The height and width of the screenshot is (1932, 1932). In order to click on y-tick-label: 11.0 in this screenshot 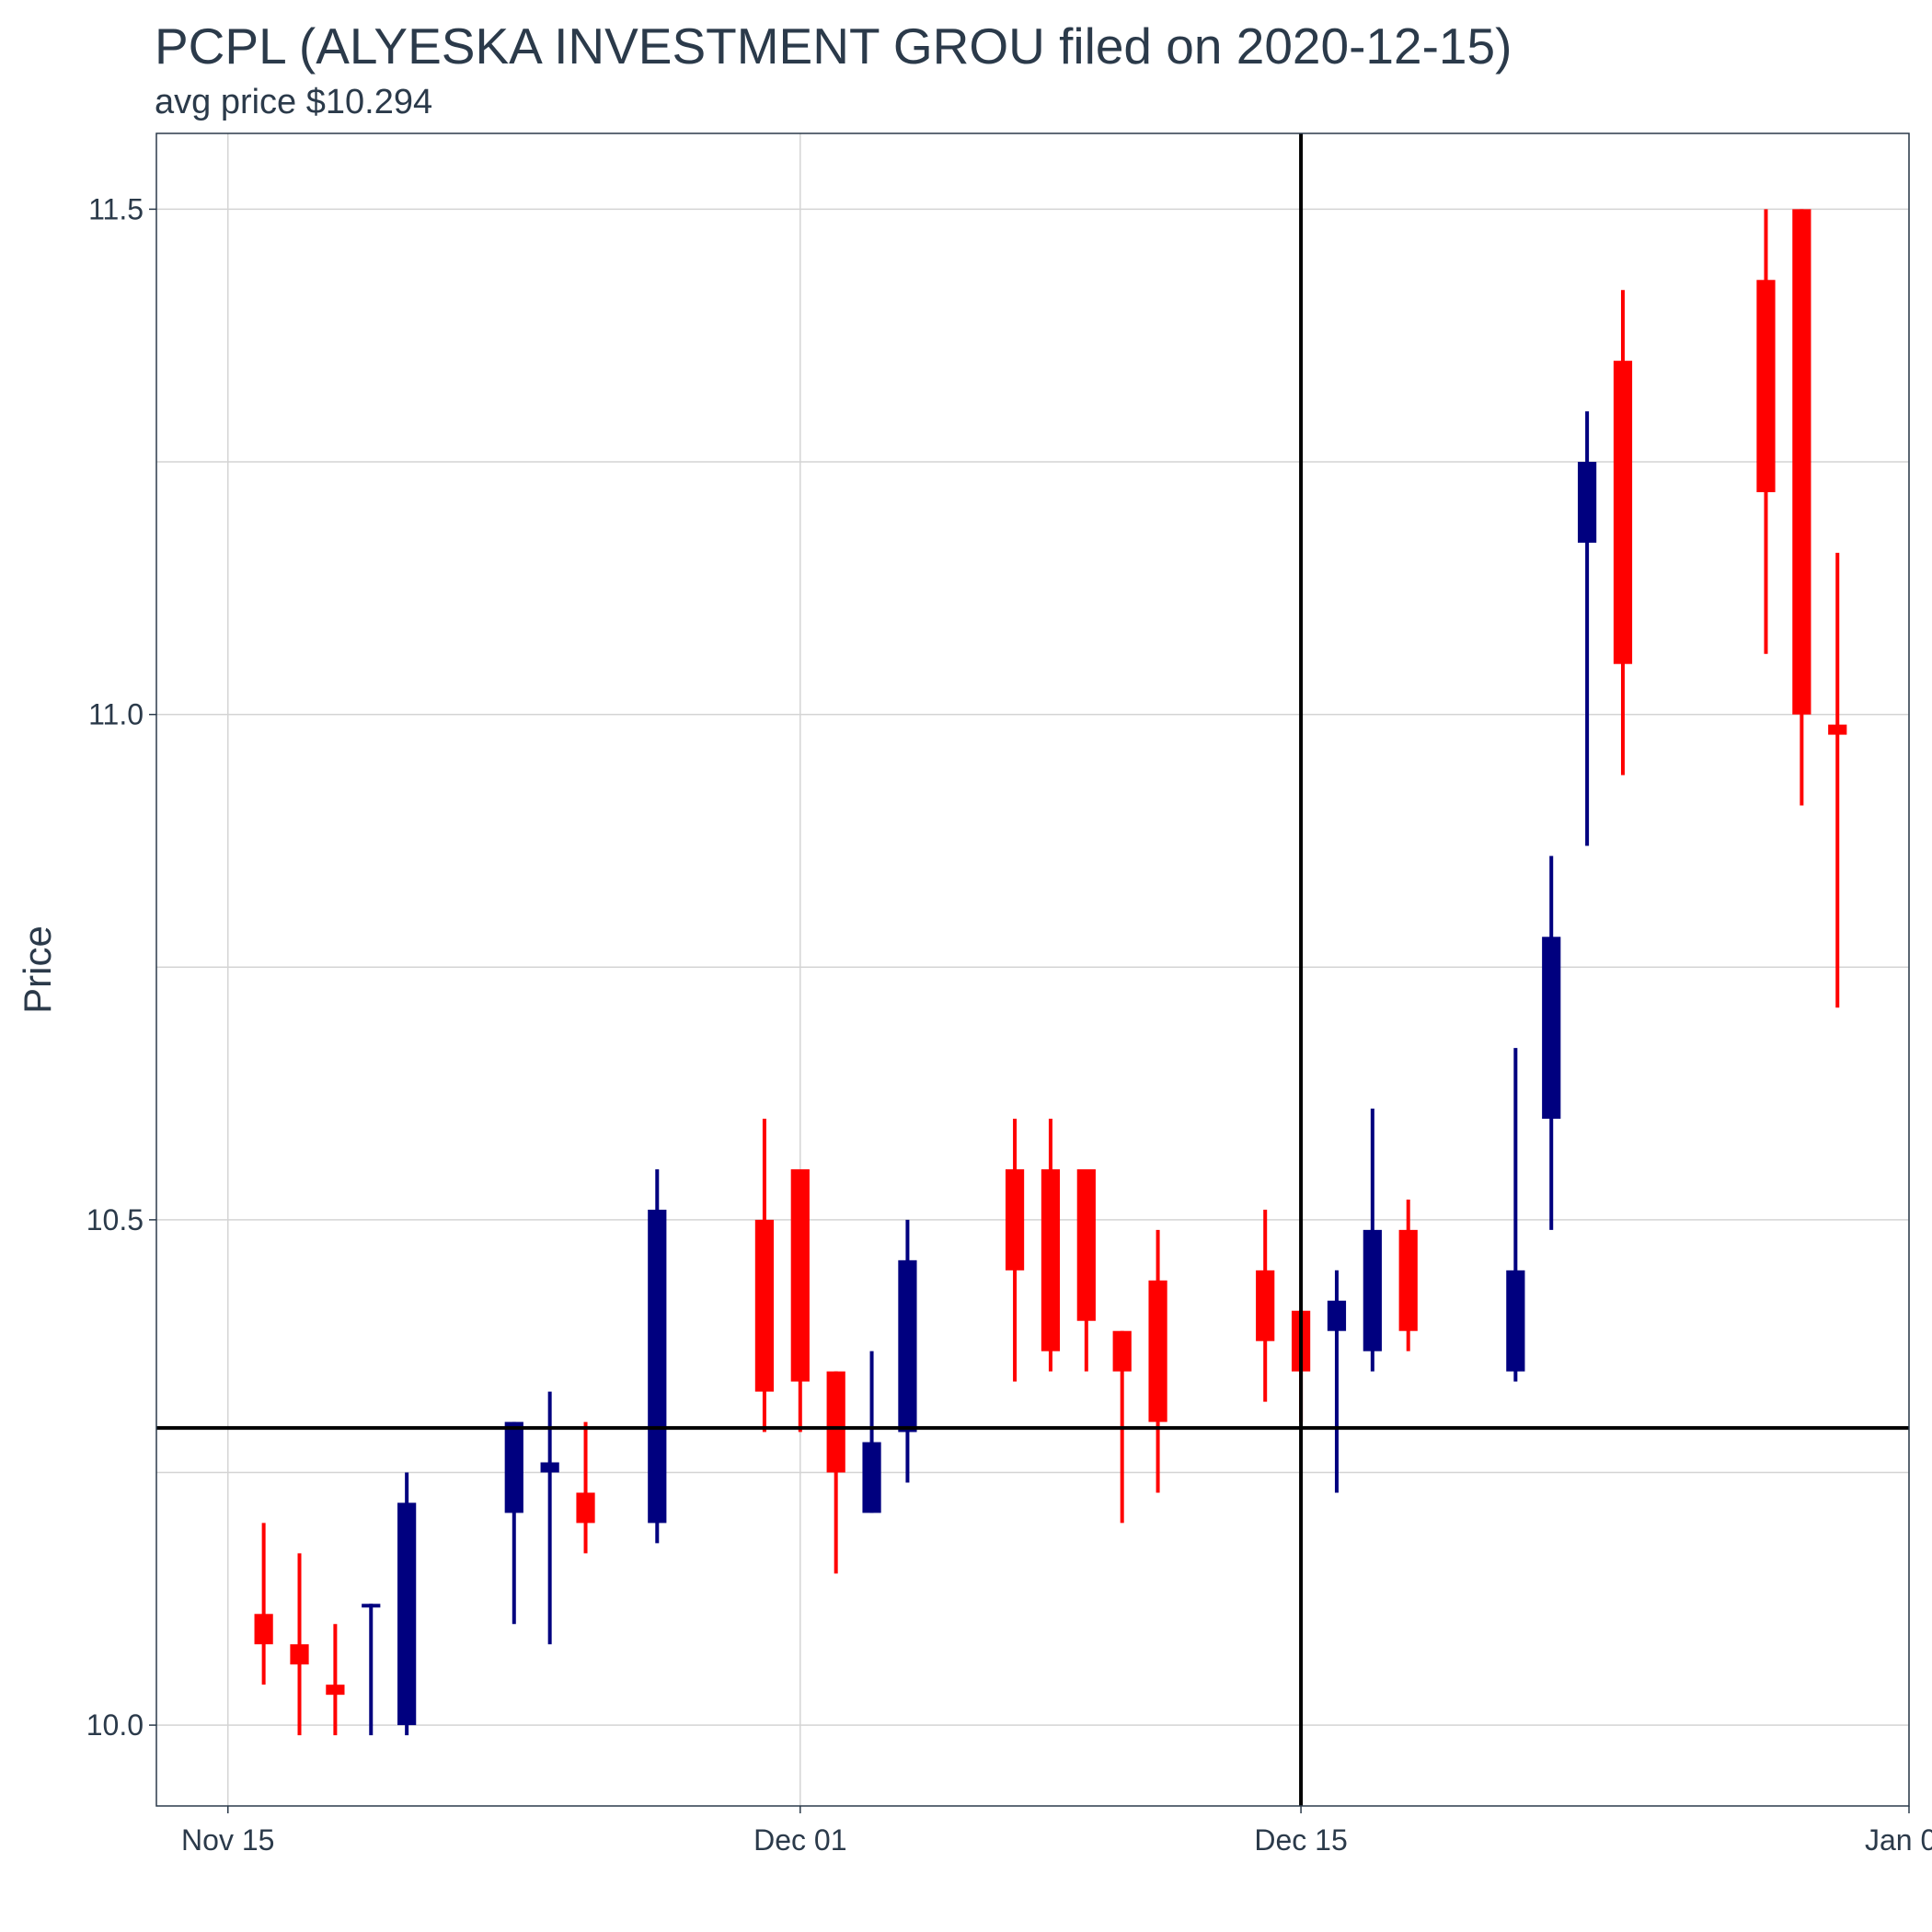, I will do `click(116, 714)`.